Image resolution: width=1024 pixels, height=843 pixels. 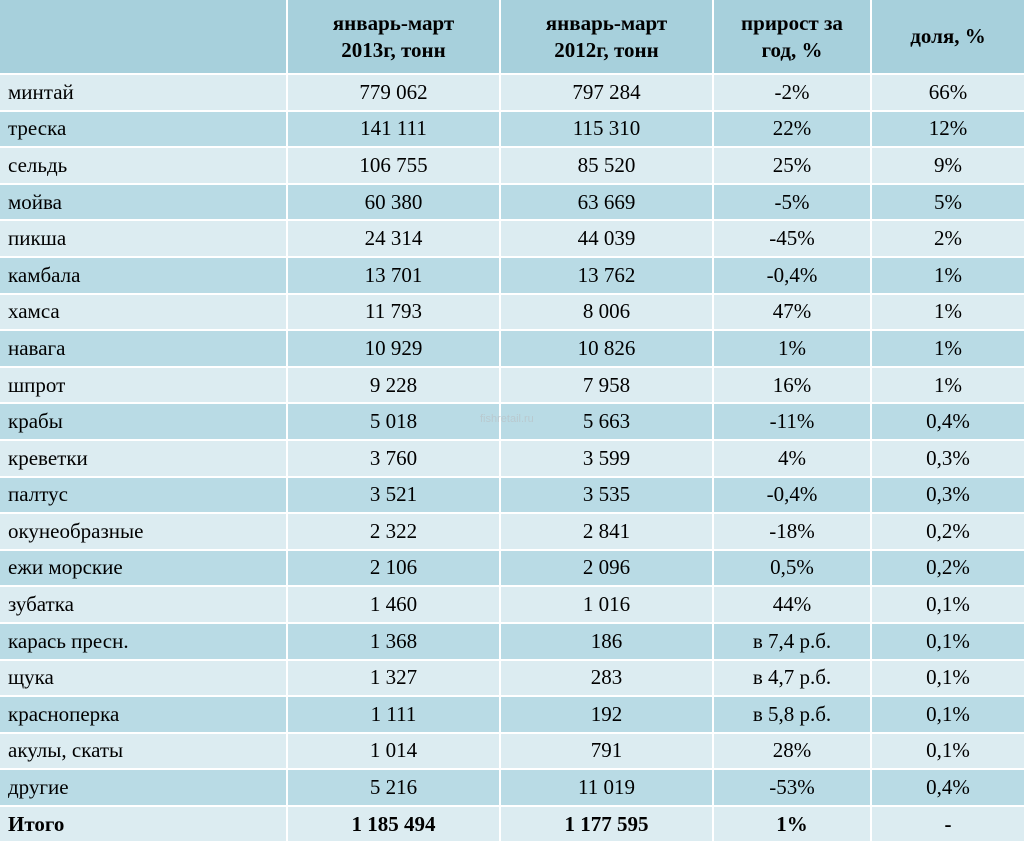 What do you see at coordinates (512, 166) in the screenshot?
I see `table-row: сельдь 106 755 85 520 25% 9%` at bounding box center [512, 166].